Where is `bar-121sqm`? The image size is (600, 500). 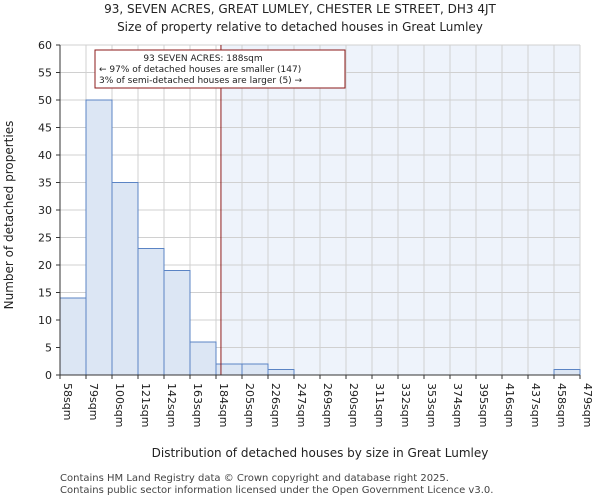
bar-121sqm is located at coordinates (151, 312).